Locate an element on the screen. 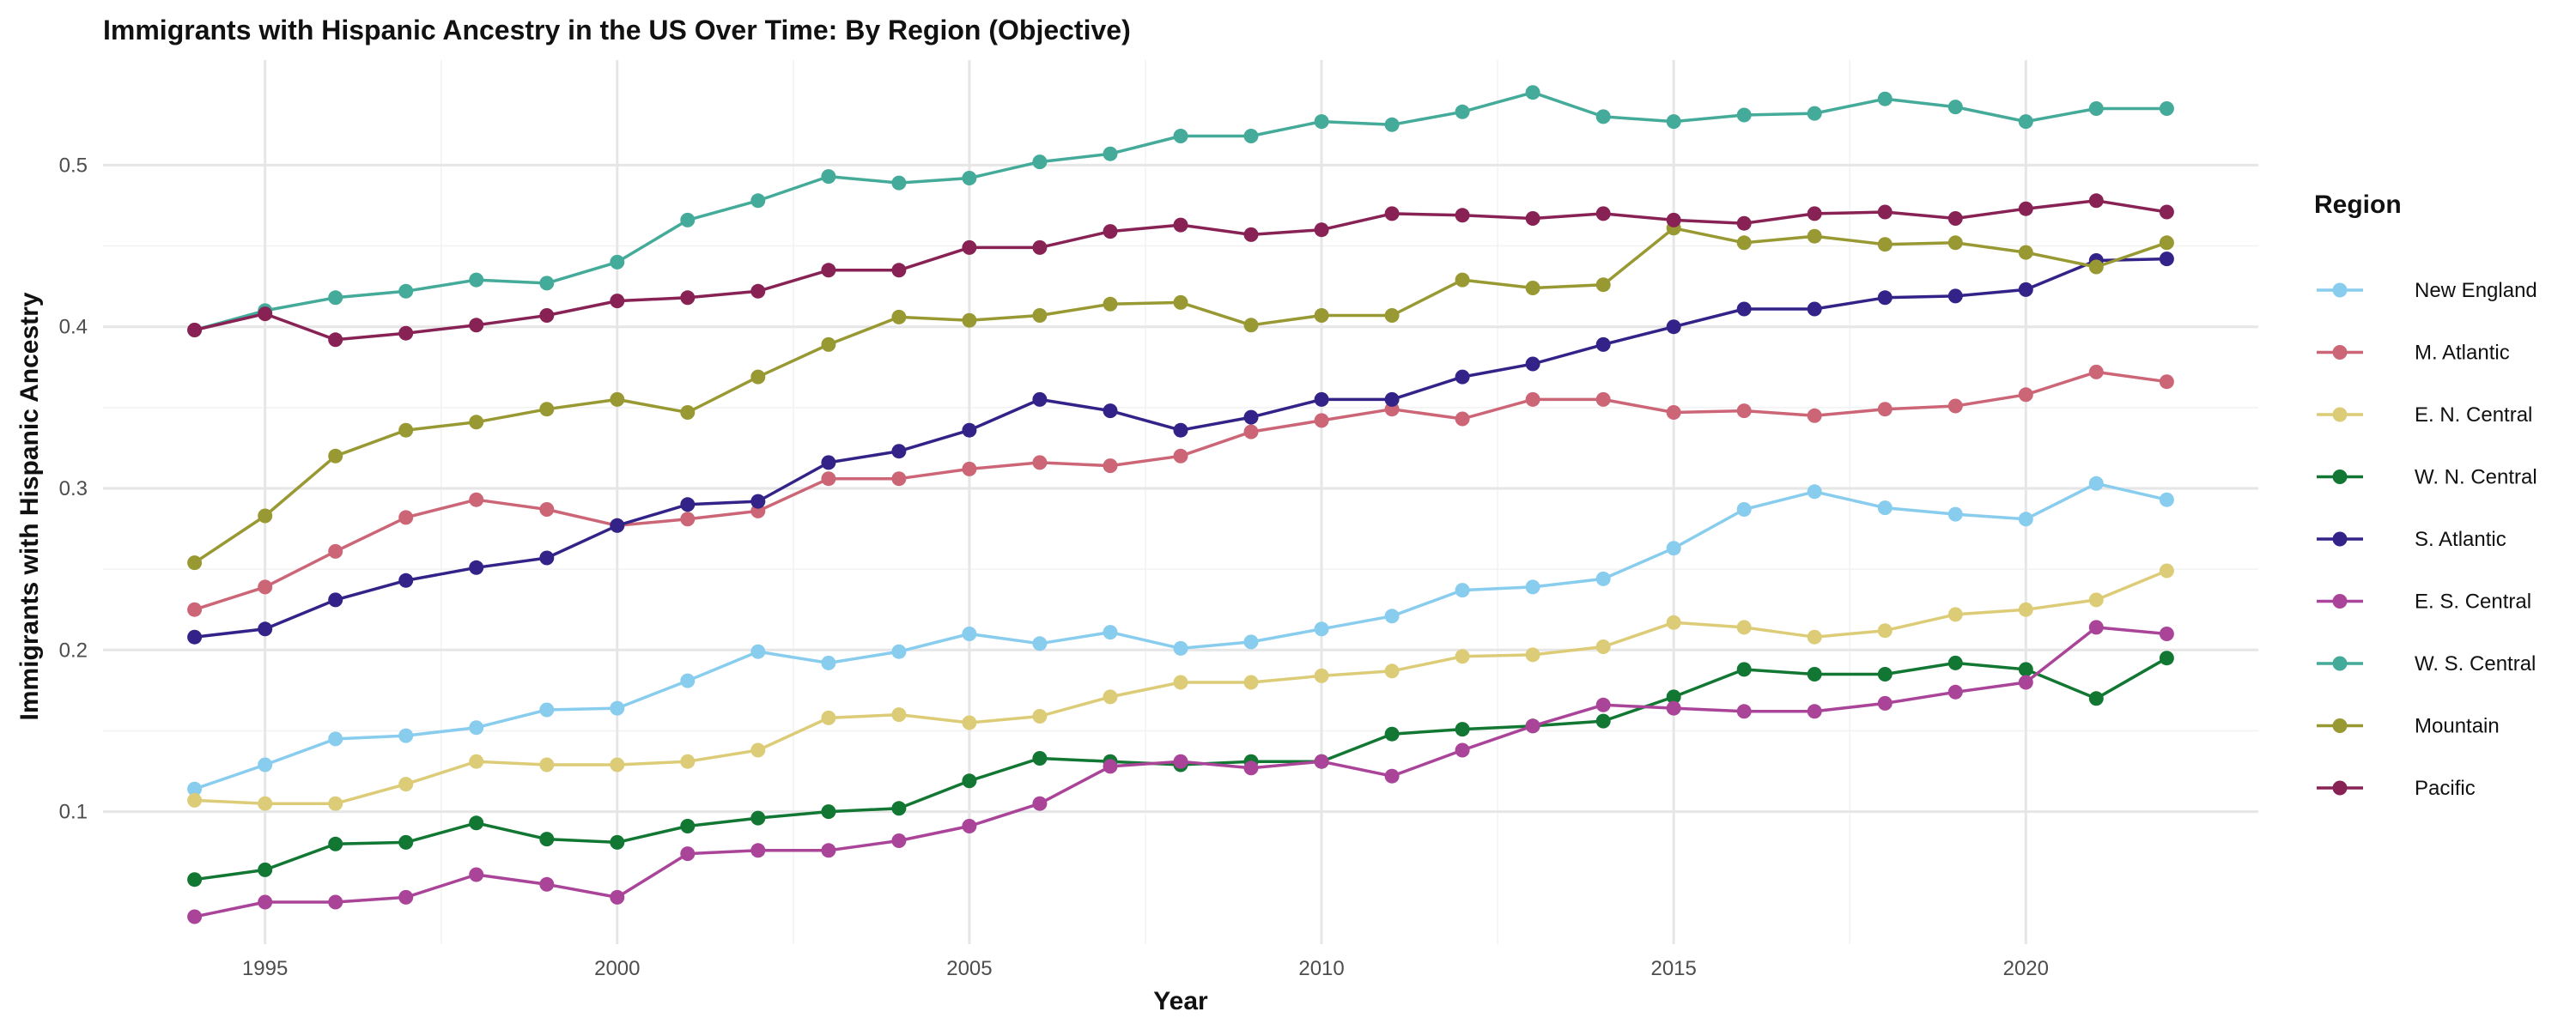 The width and height of the screenshot is (2576, 1030). legend-item-pacific: Pacific is located at coordinates (2397, 788).